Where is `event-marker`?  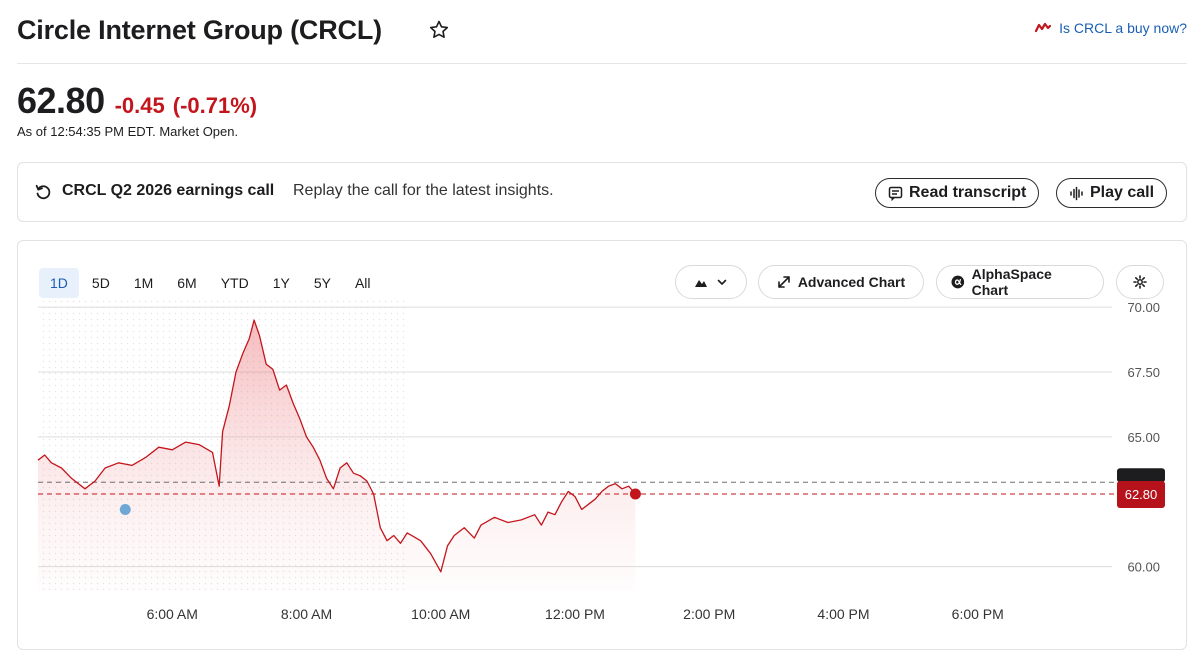 event-marker is located at coordinates (125, 510).